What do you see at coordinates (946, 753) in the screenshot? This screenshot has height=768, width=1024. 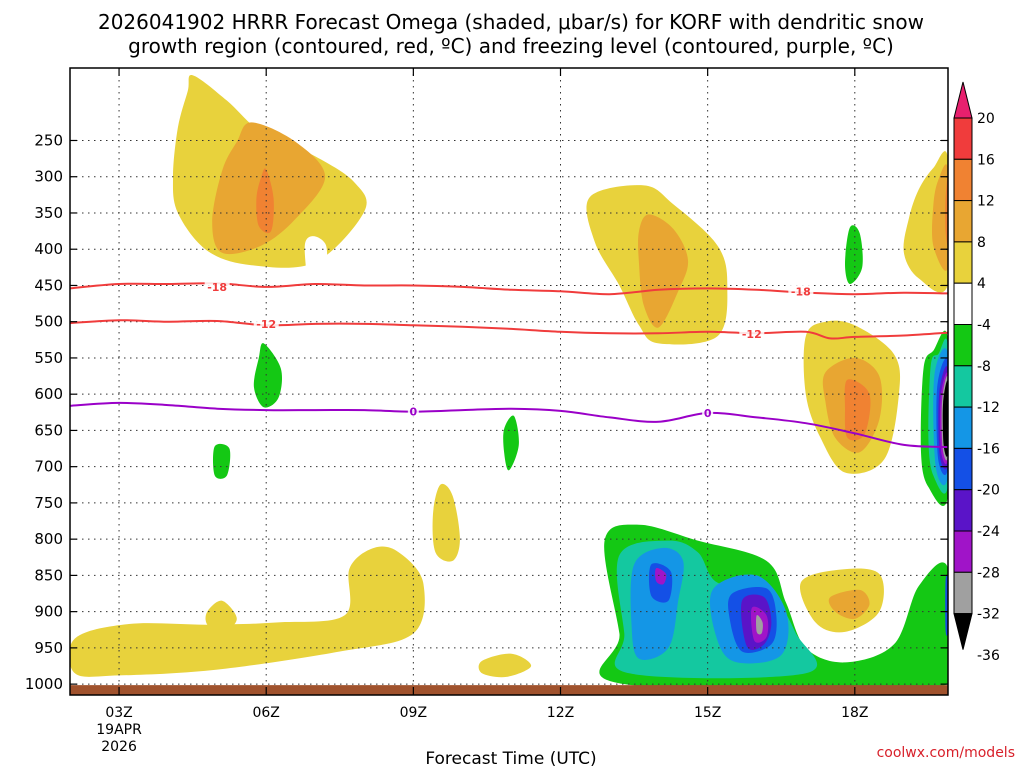 I see `source-credit: coolwx.com/models` at bounding box center [946, 753].